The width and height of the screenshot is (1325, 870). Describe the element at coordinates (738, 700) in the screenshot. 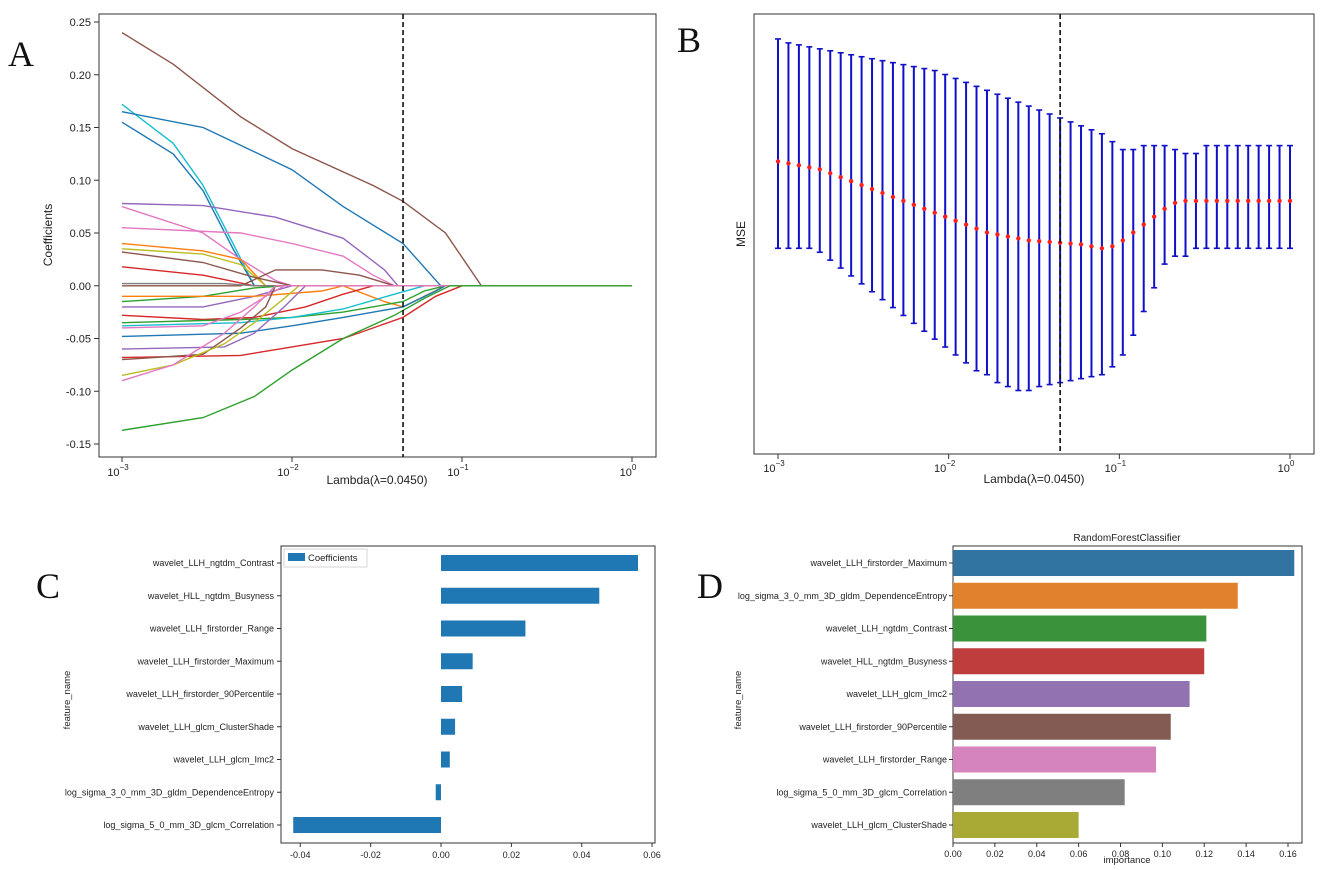

I see `chart-d-ylabel: feature_name` at that location.